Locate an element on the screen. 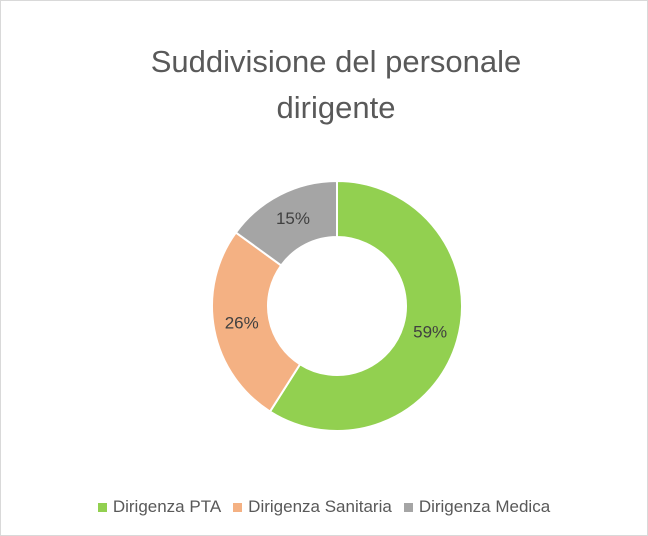 The image size is (648, 536). data-label: 26% is located at coordinates (242, 323).